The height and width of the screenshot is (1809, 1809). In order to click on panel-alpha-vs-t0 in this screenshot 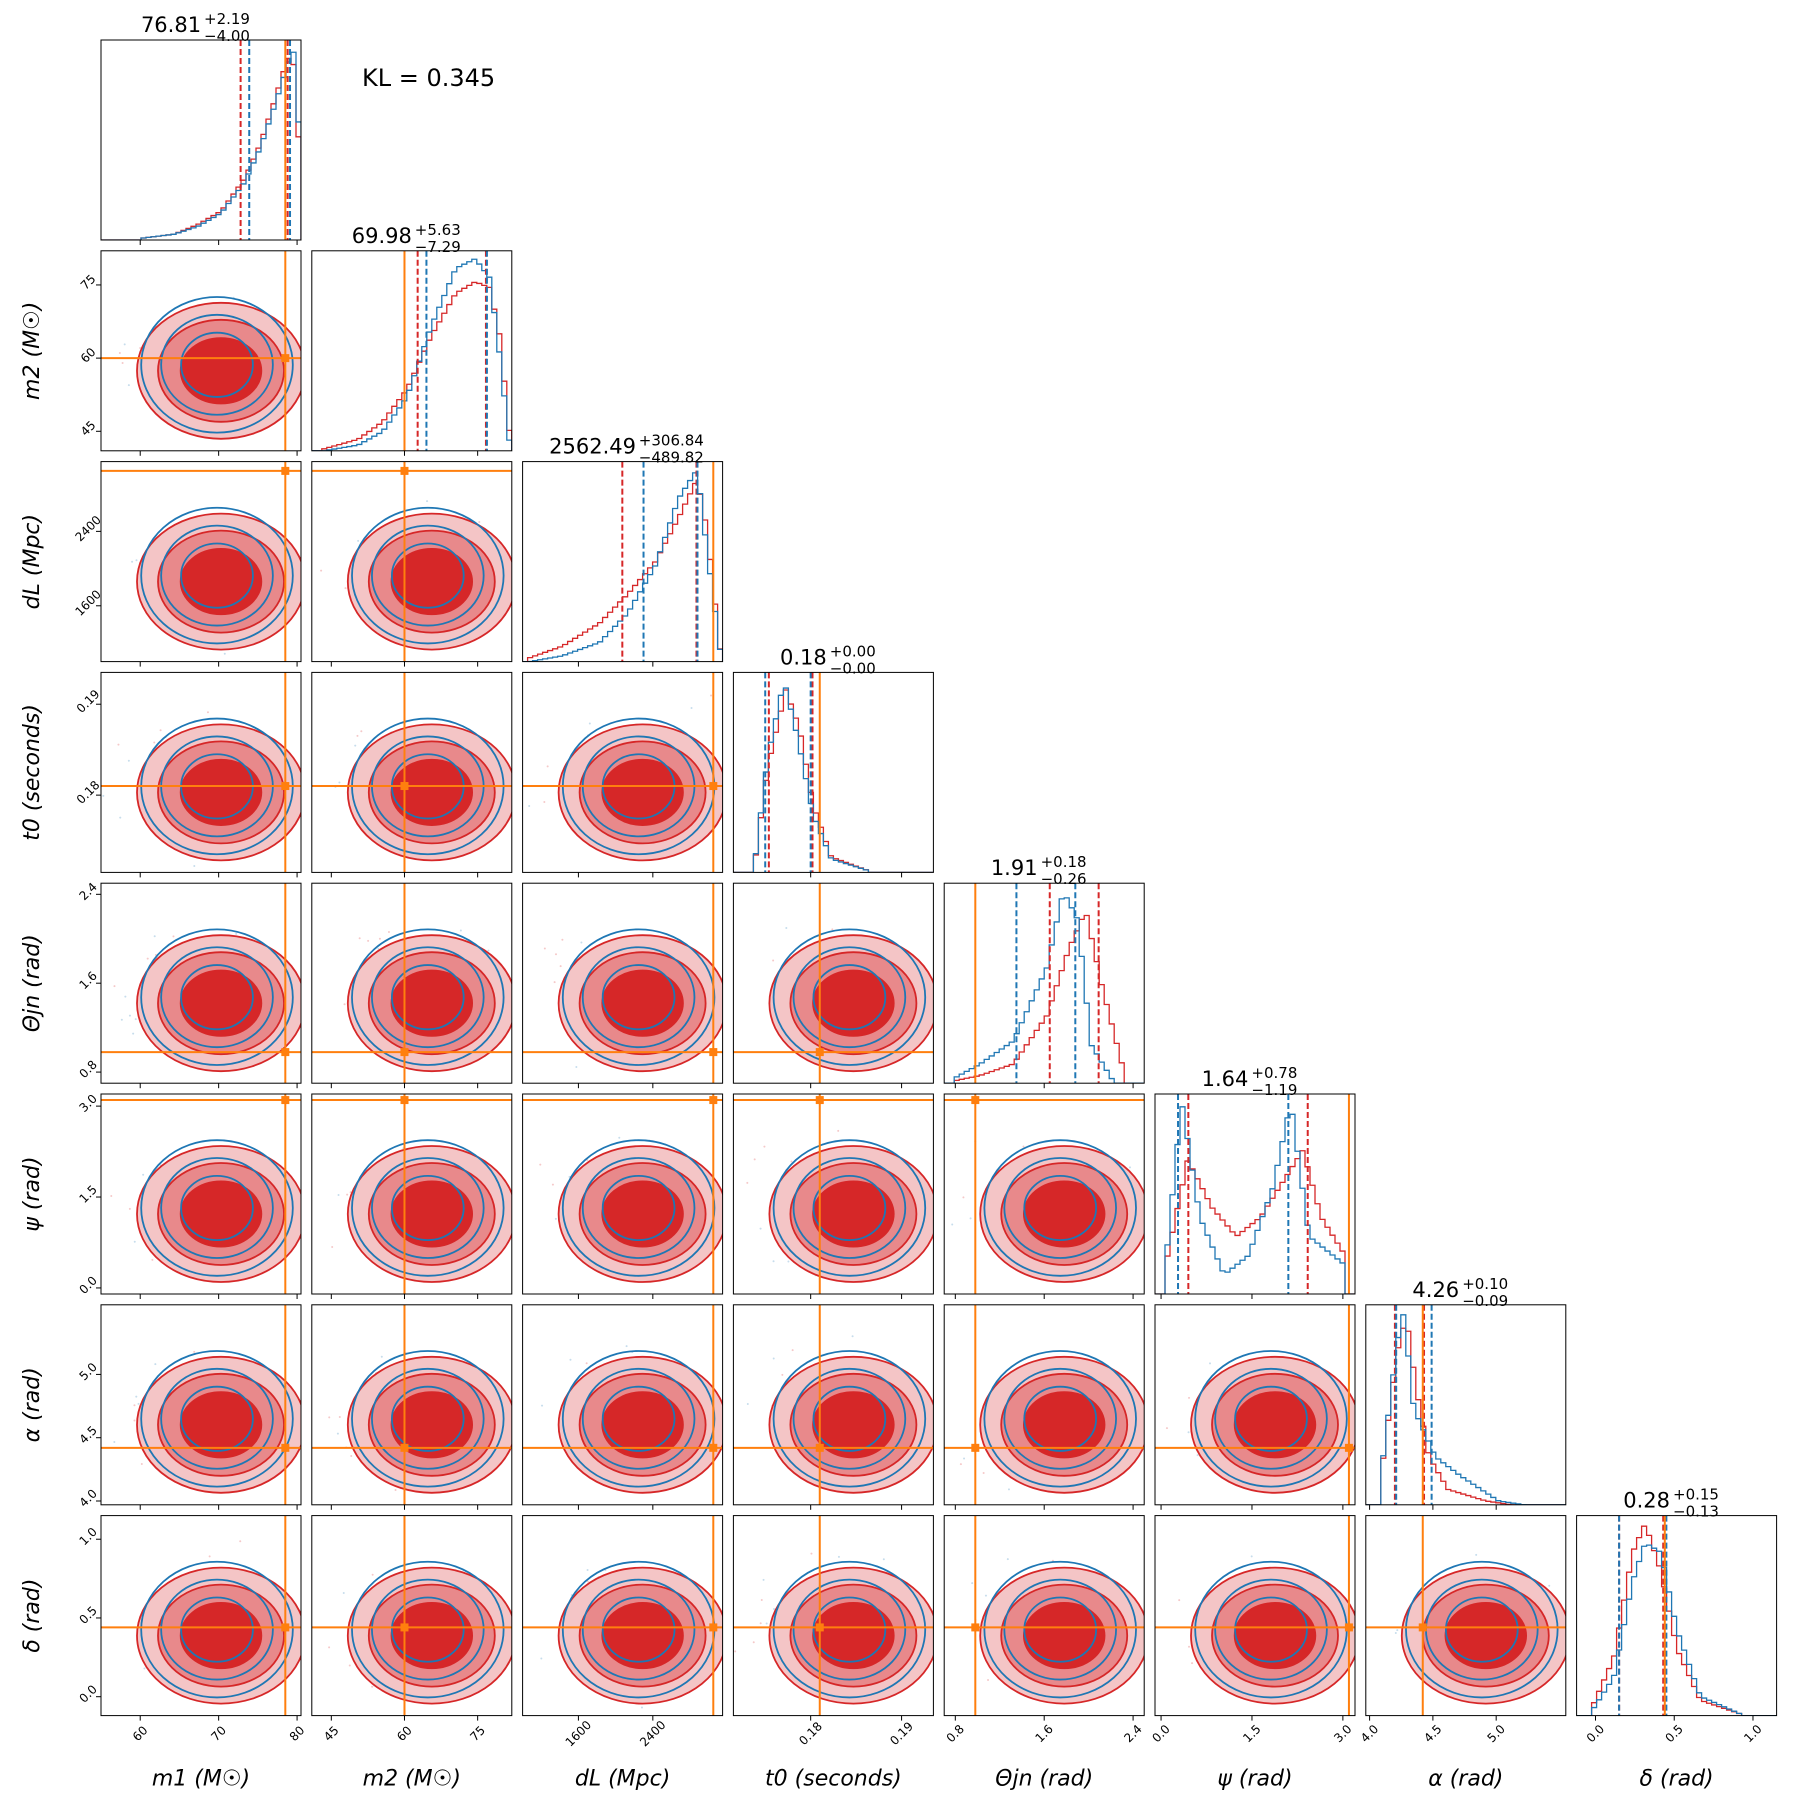, I will do `click(833, 1407)`.